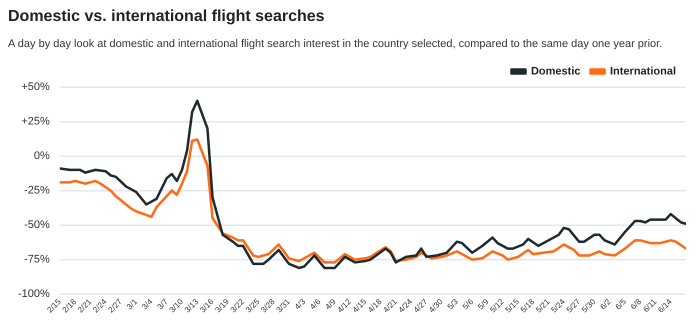 The height and width of the screenshot is (327, 700). Describe the element at coordinates (207, 305) in the screenshot. I see `x-tick-label: 3/16` at that location.